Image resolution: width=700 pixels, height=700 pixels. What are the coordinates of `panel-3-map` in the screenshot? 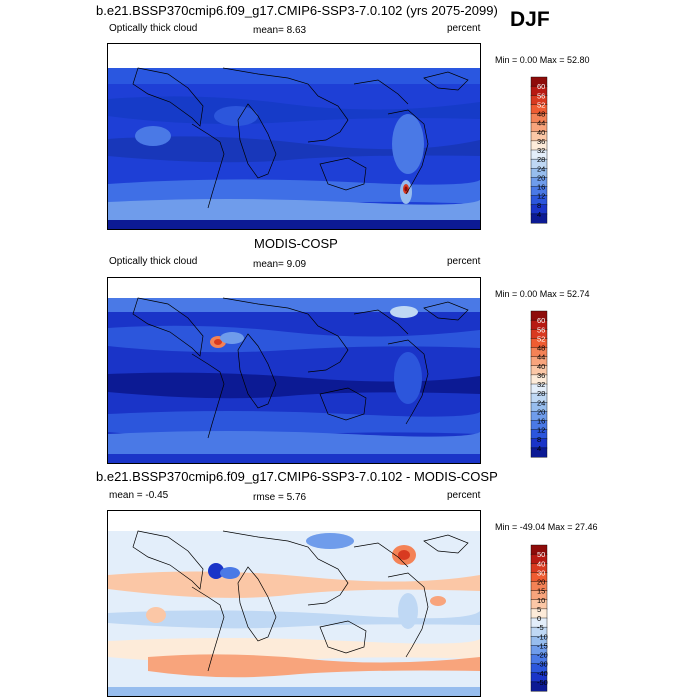 It's located at (294, 603).